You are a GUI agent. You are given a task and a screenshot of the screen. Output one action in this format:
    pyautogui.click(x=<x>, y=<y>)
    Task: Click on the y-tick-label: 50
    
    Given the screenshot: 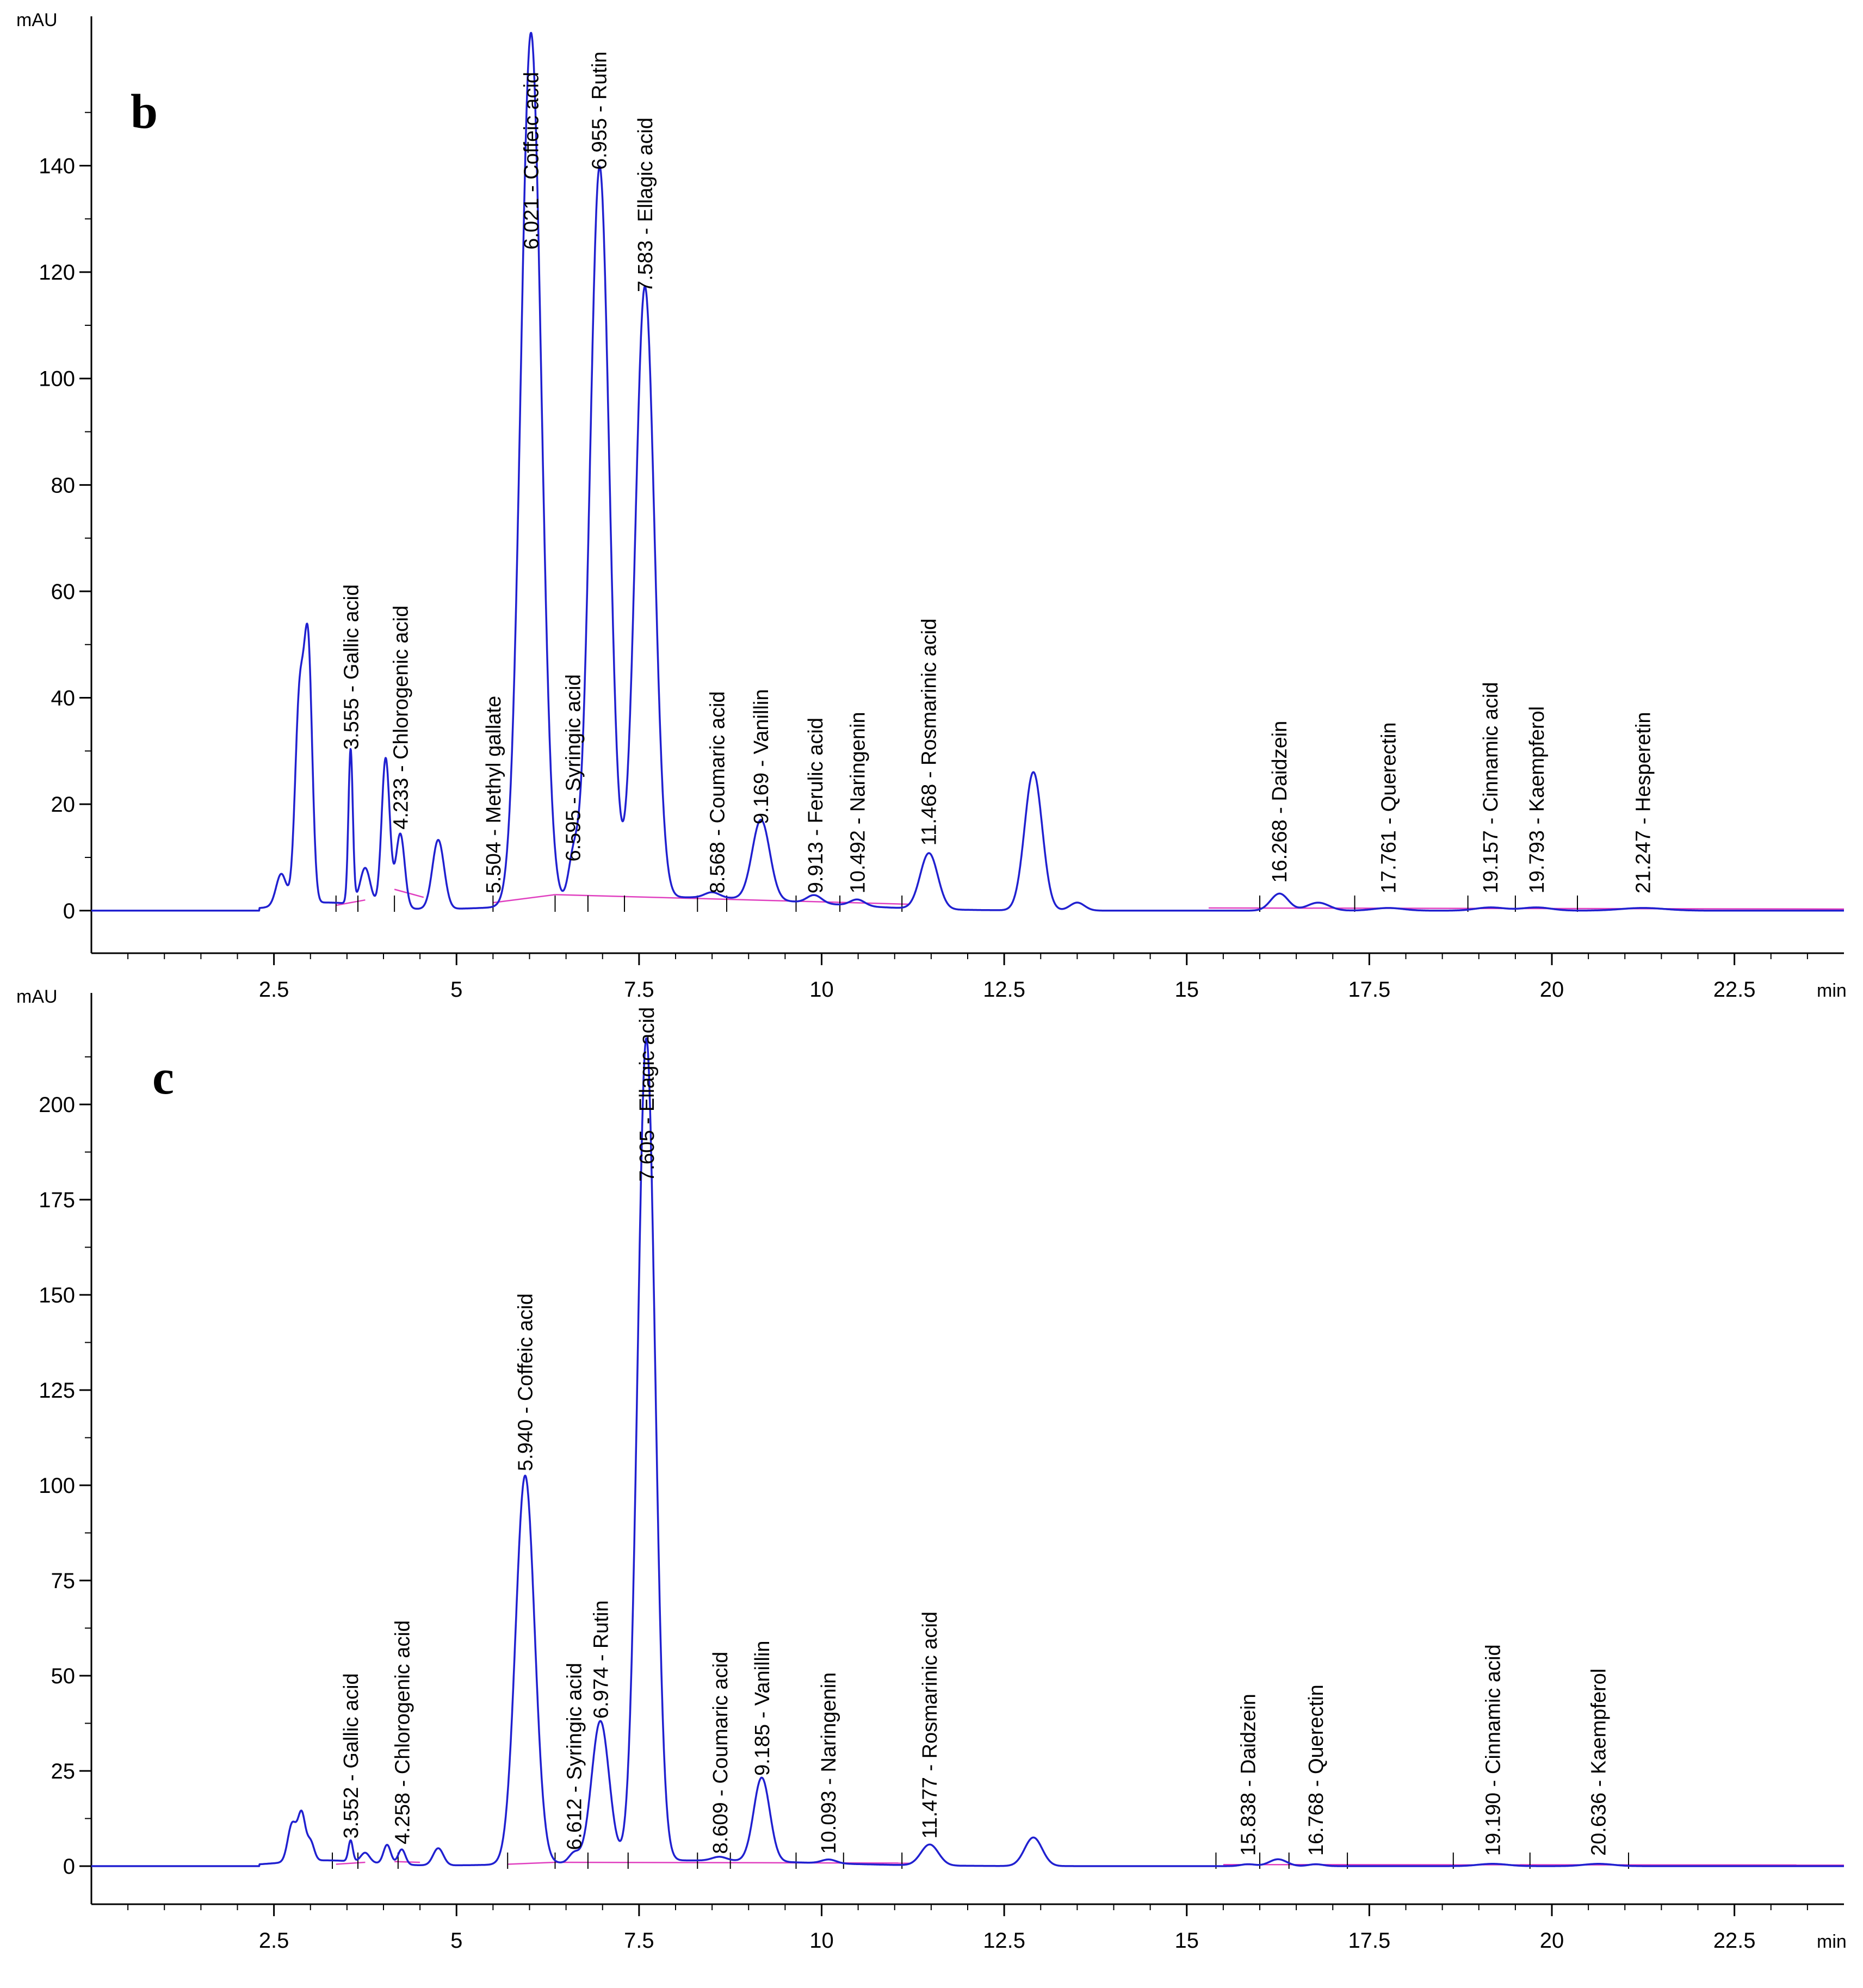 What is the action you would take?
    pyautogui.click(x=64, y=1676)
    